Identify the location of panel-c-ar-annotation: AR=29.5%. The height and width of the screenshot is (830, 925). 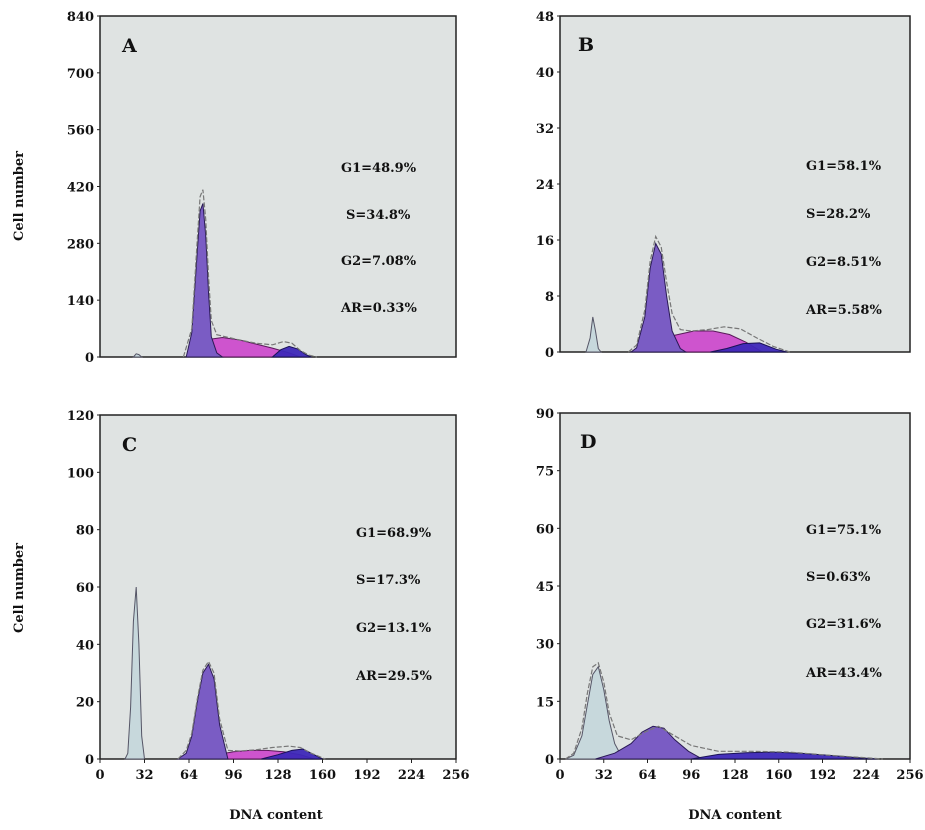
(393, 676).